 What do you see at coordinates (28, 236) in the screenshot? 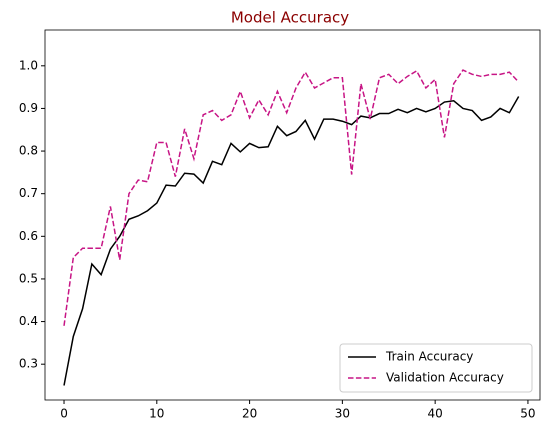
I see `y-tick-label: 0.6` at bounding box center [28, 236].